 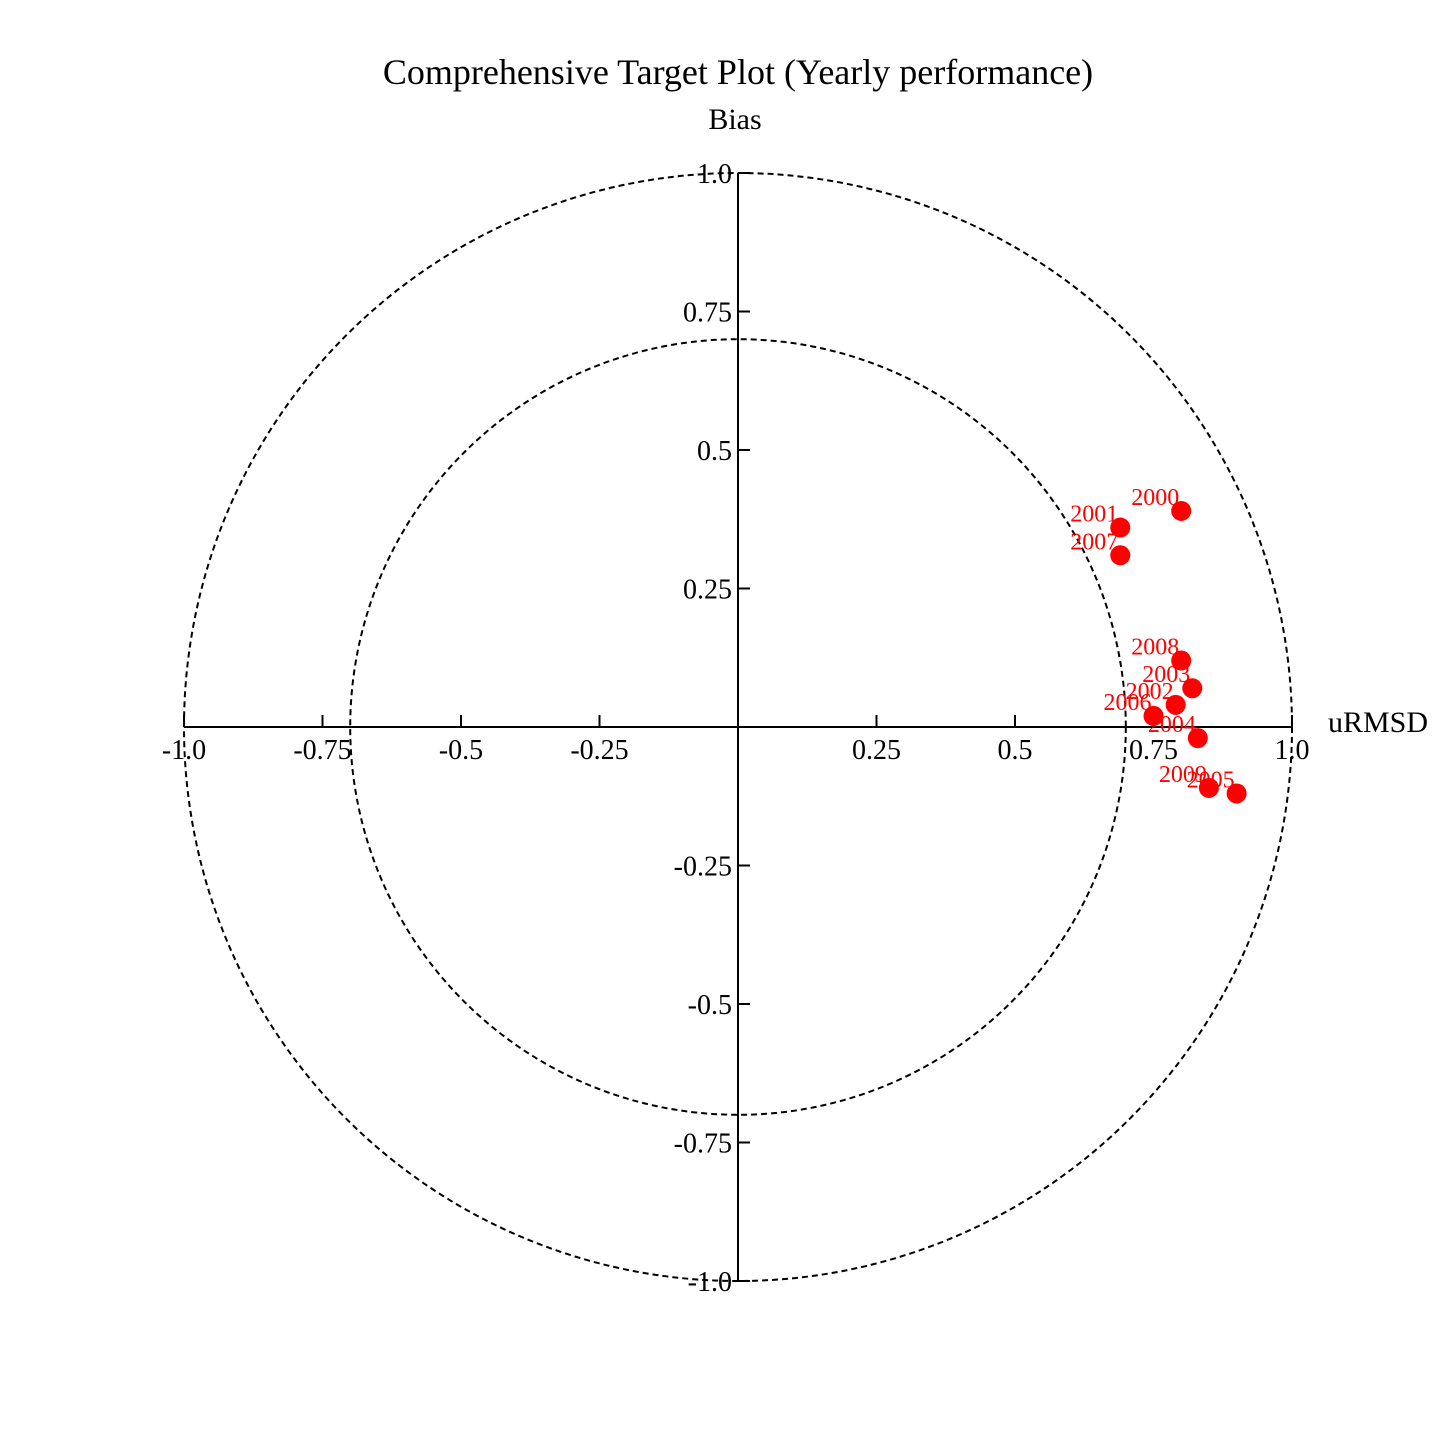 I want to click on point-2007, so click(x=1120, y=555).